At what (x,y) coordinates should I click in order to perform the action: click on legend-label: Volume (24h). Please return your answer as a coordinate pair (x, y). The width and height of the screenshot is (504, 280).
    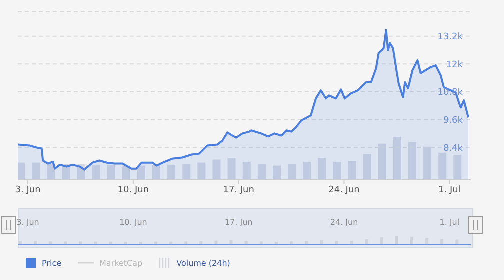
    Looking at the image, I should click on (203, 263).